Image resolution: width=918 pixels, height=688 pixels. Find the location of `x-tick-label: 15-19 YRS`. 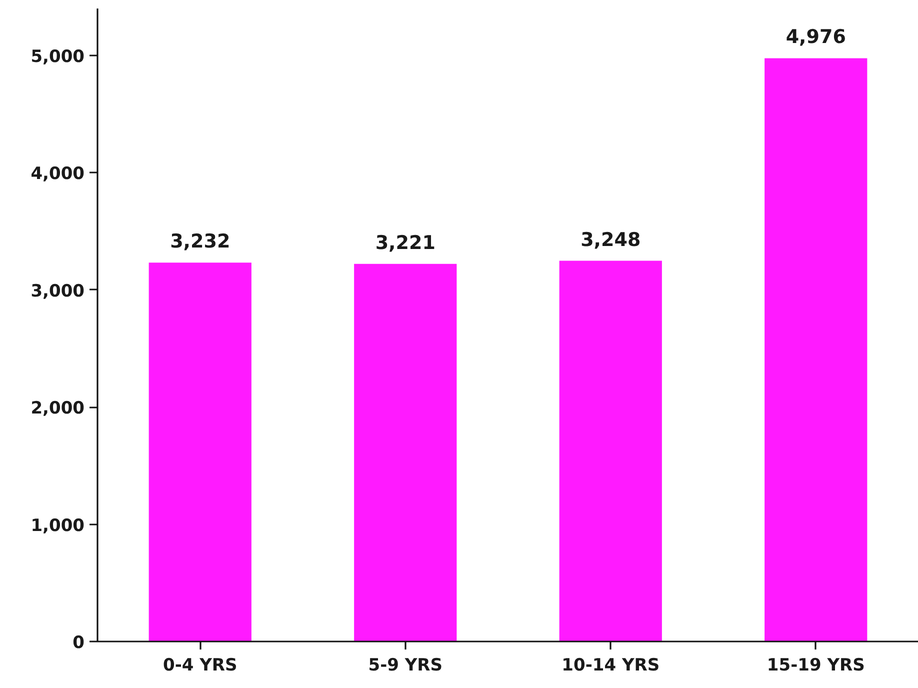

x-tick-label: 15-19 YRS is located at coordinates (815, 666).